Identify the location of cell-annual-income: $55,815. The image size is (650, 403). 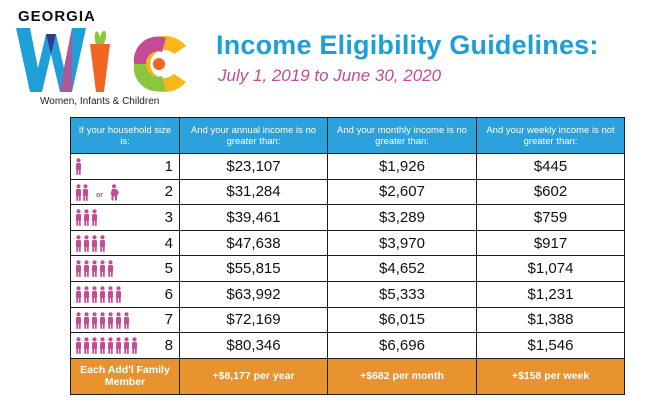
(253, 268).